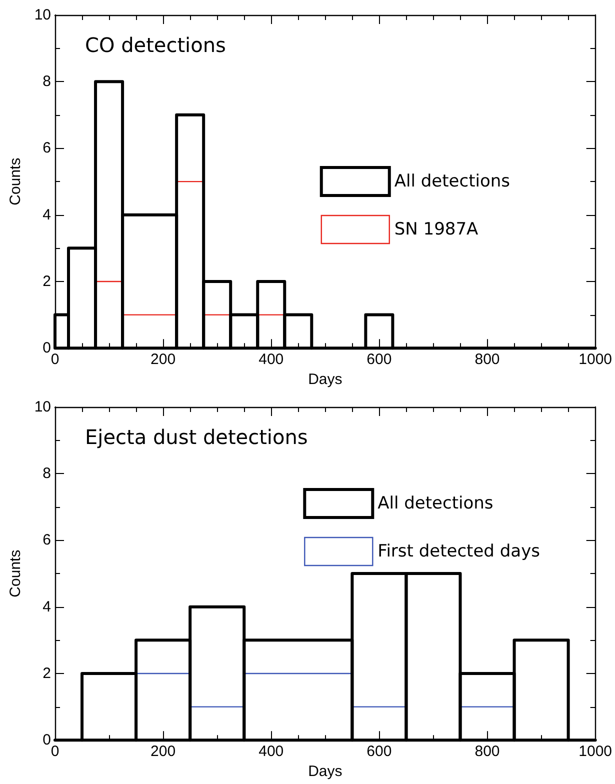  Describe the element at coordinates (436, 230) in the screenshot. I see `legend-label: SN 1987A` at that location.